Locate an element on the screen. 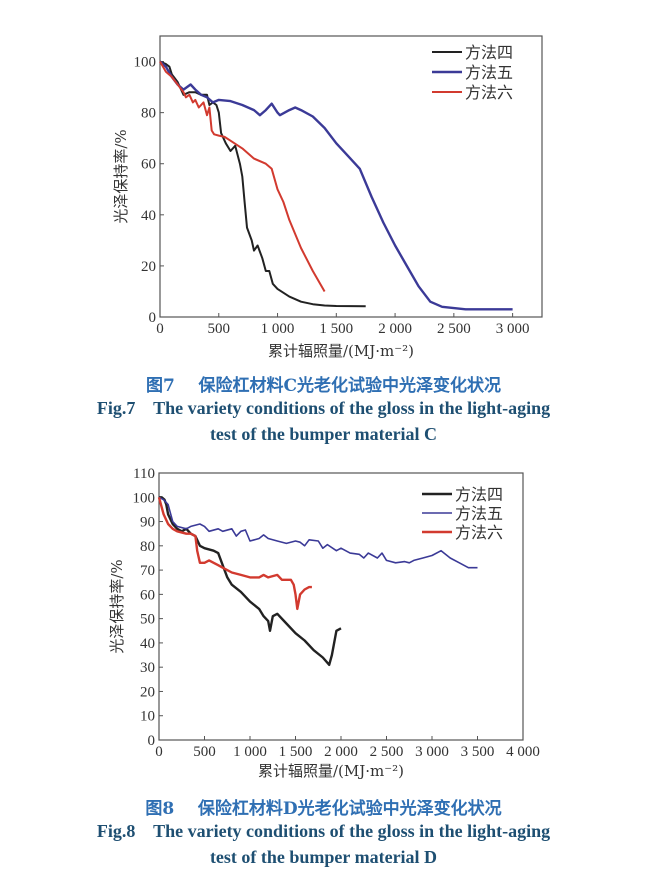 This screenshot has height=895, width=647. fig8-label-en: Fig.8 is located at coordinates (116, 831).